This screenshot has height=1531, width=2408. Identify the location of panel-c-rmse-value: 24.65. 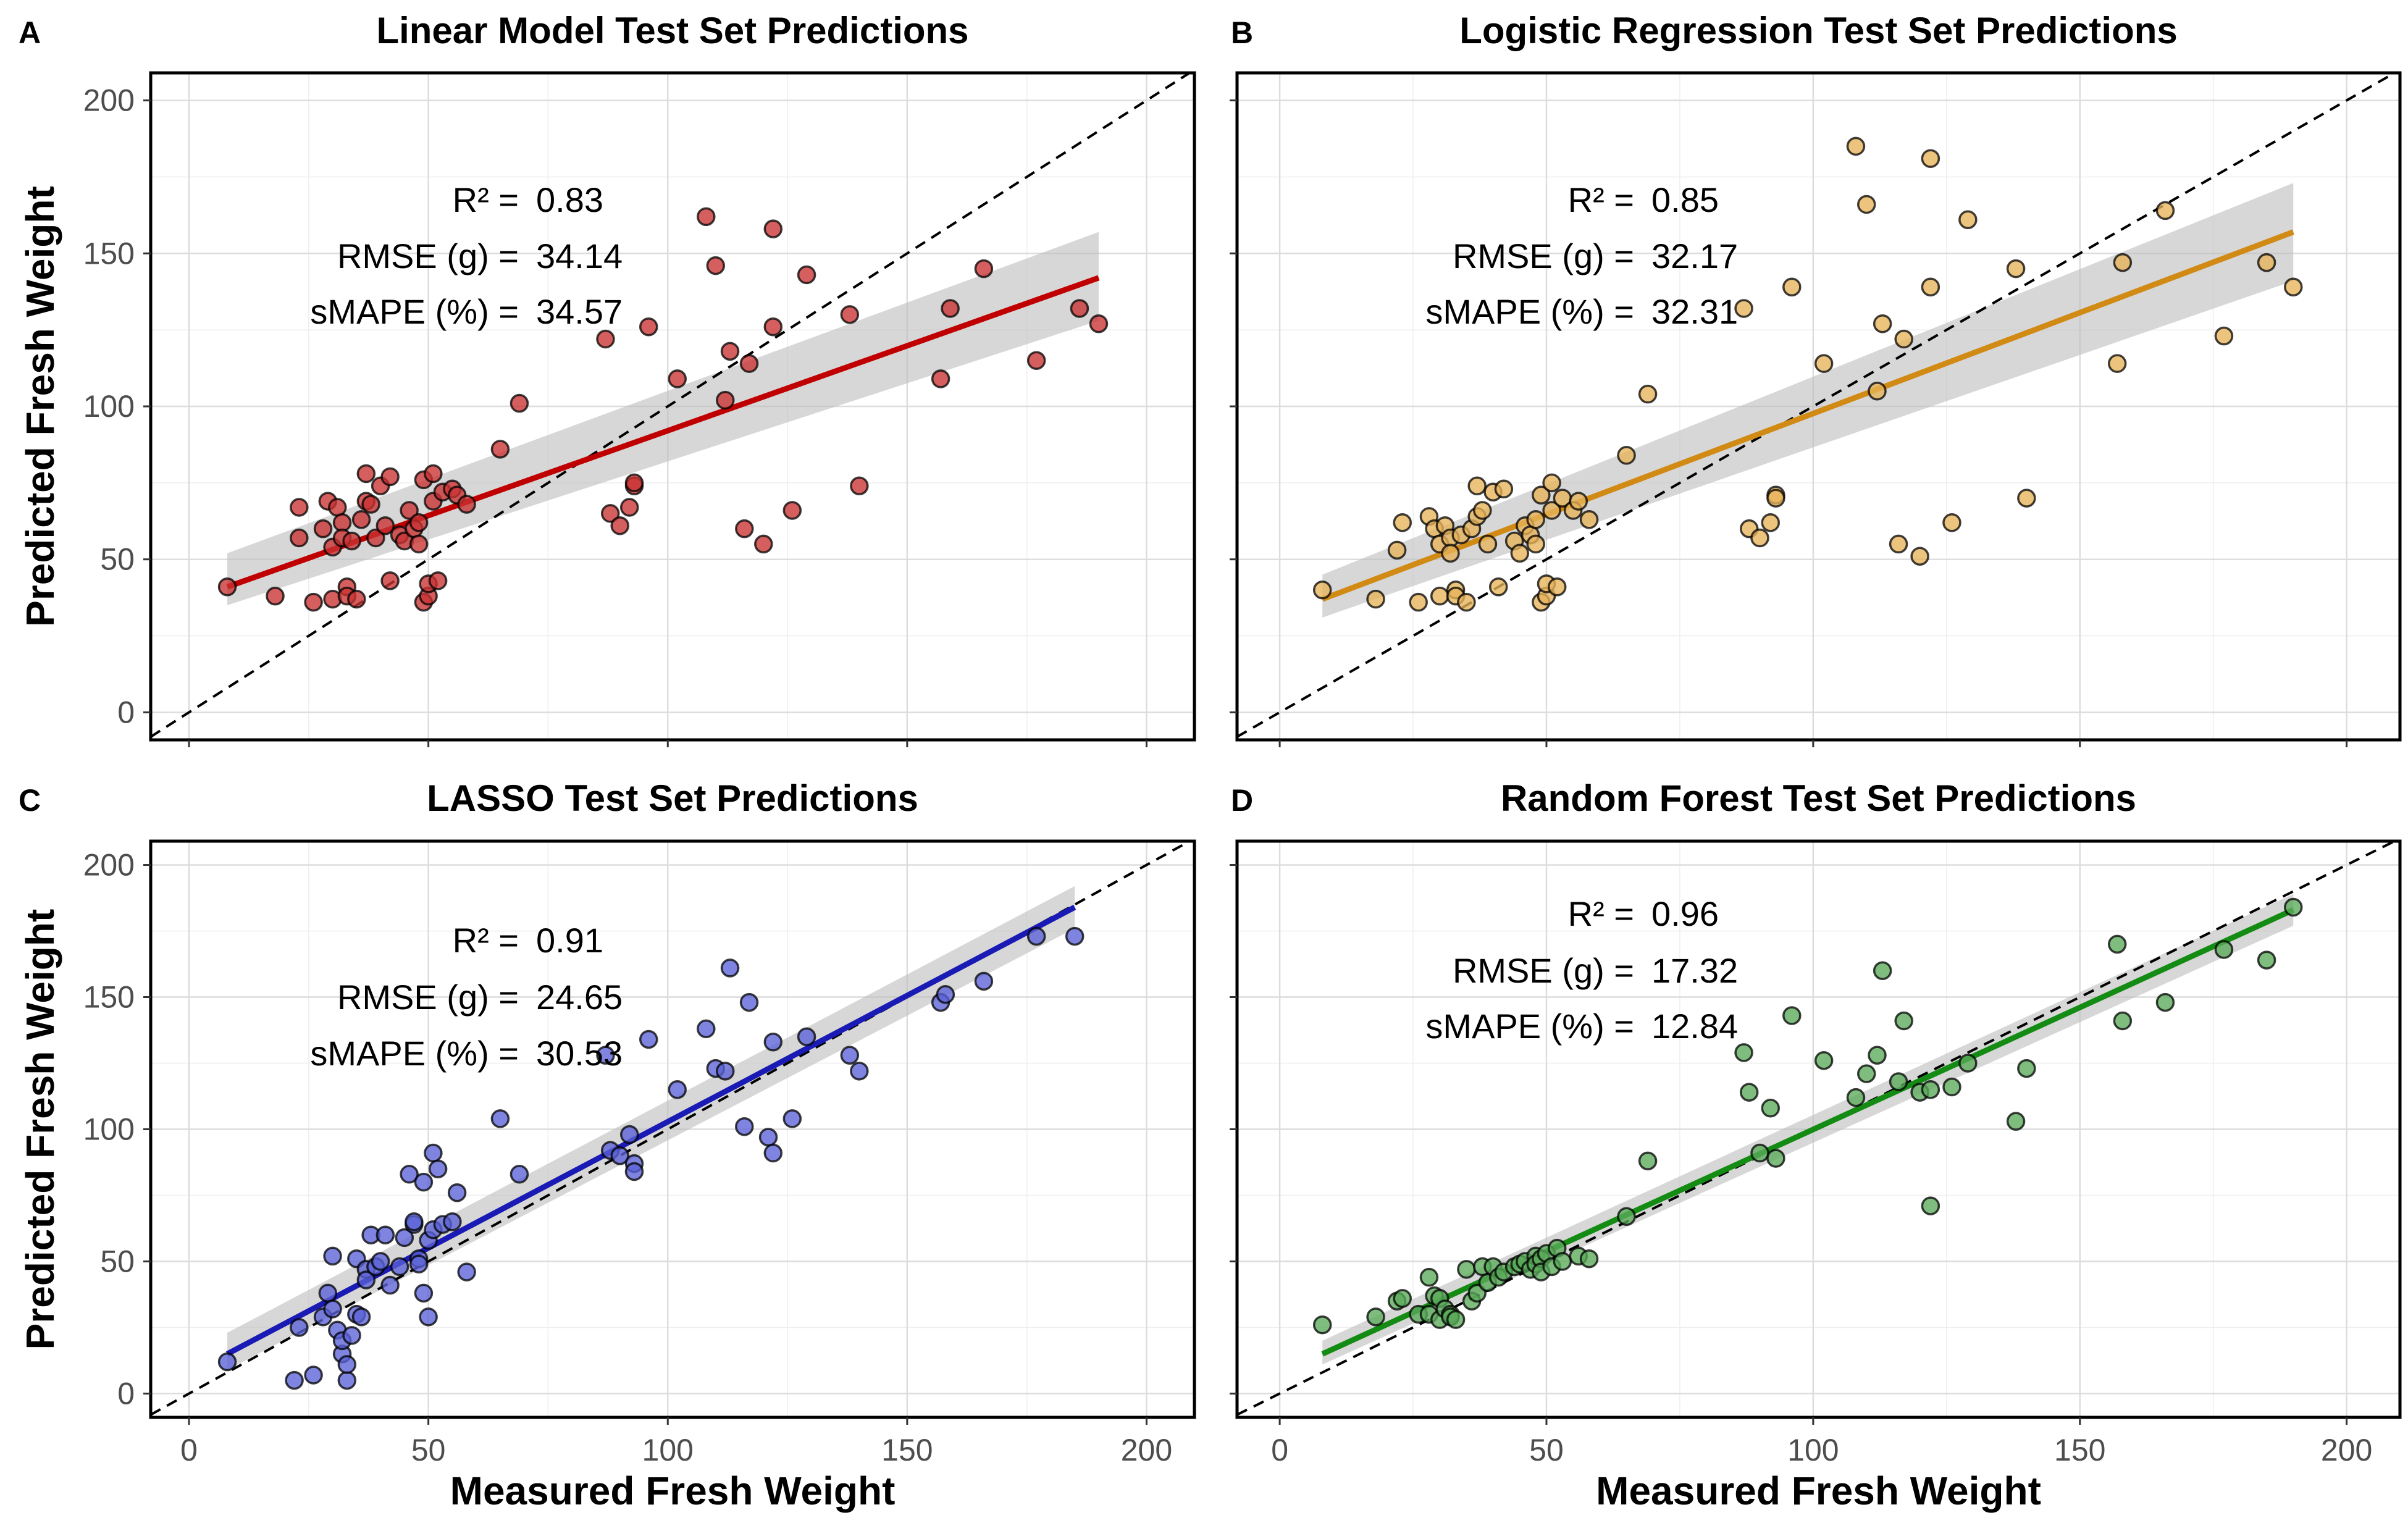
(579, 998).